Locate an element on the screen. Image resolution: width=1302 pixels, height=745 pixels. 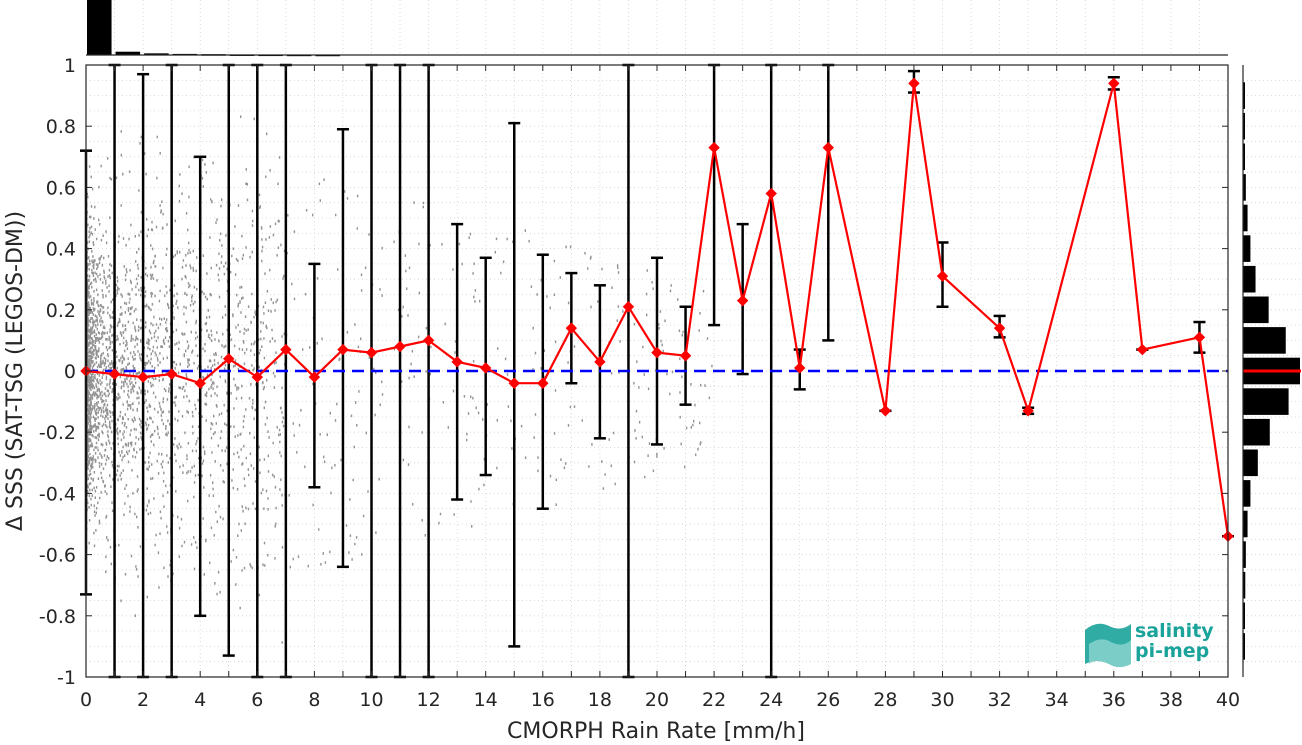
x-tick-label: 34 is located at coordinates (1057, 700).